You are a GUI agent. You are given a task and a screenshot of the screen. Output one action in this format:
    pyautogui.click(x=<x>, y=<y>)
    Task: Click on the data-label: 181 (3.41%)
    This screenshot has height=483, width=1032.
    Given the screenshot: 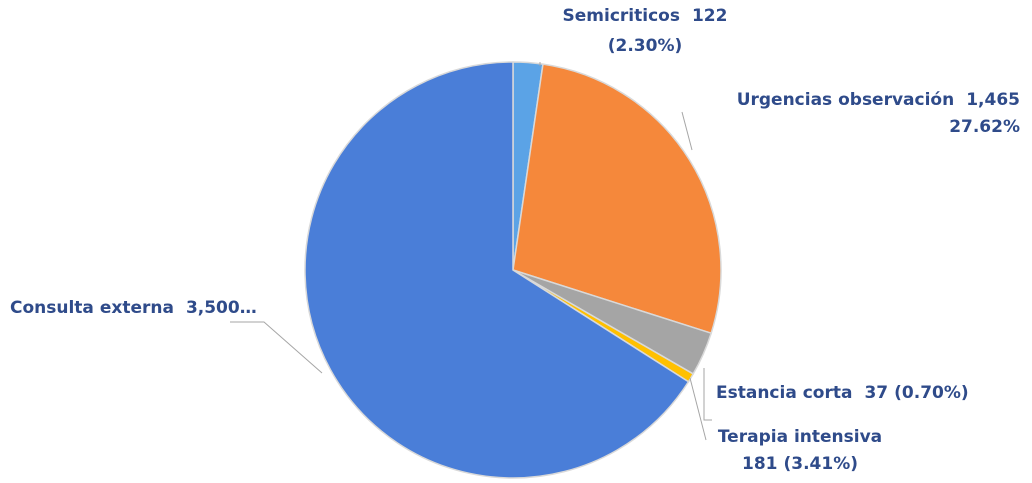 What is the action you would take?
    pyautogui.click(x=800, y=464)
    